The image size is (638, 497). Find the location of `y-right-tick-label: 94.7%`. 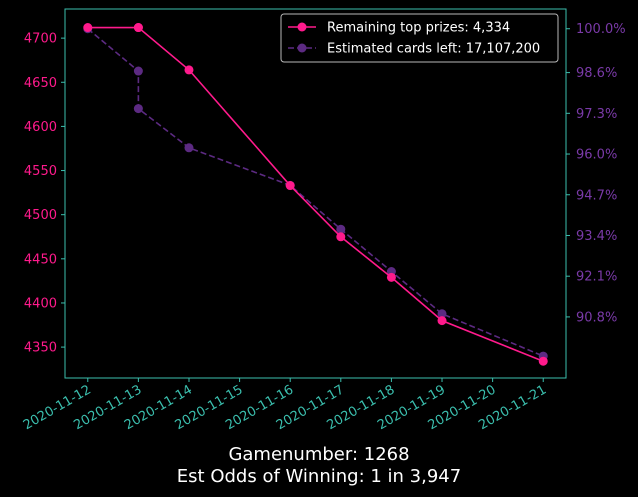

y-right-tick-label: 94.7% is located at coordinates (596, 195).